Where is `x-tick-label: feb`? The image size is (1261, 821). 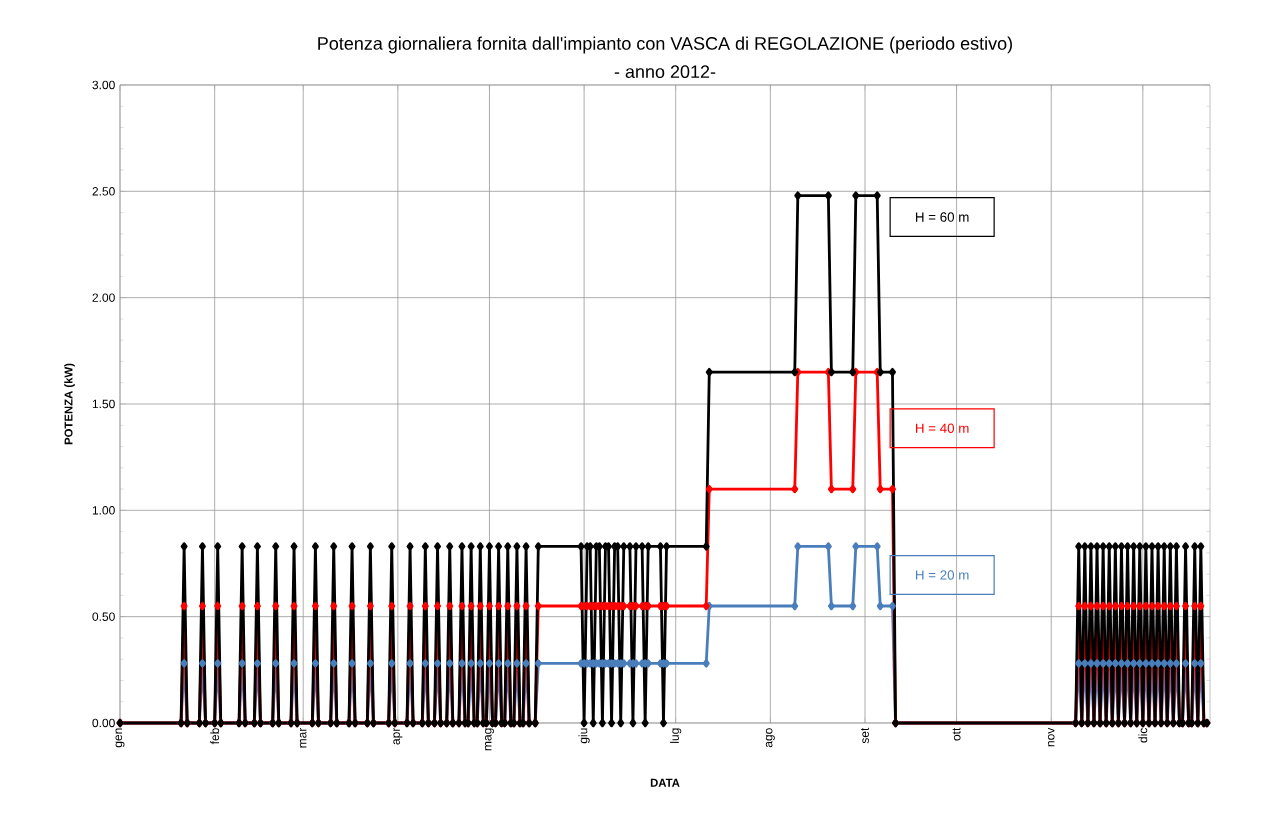 x-tick-label: feb is located at coordinates (215, 736).